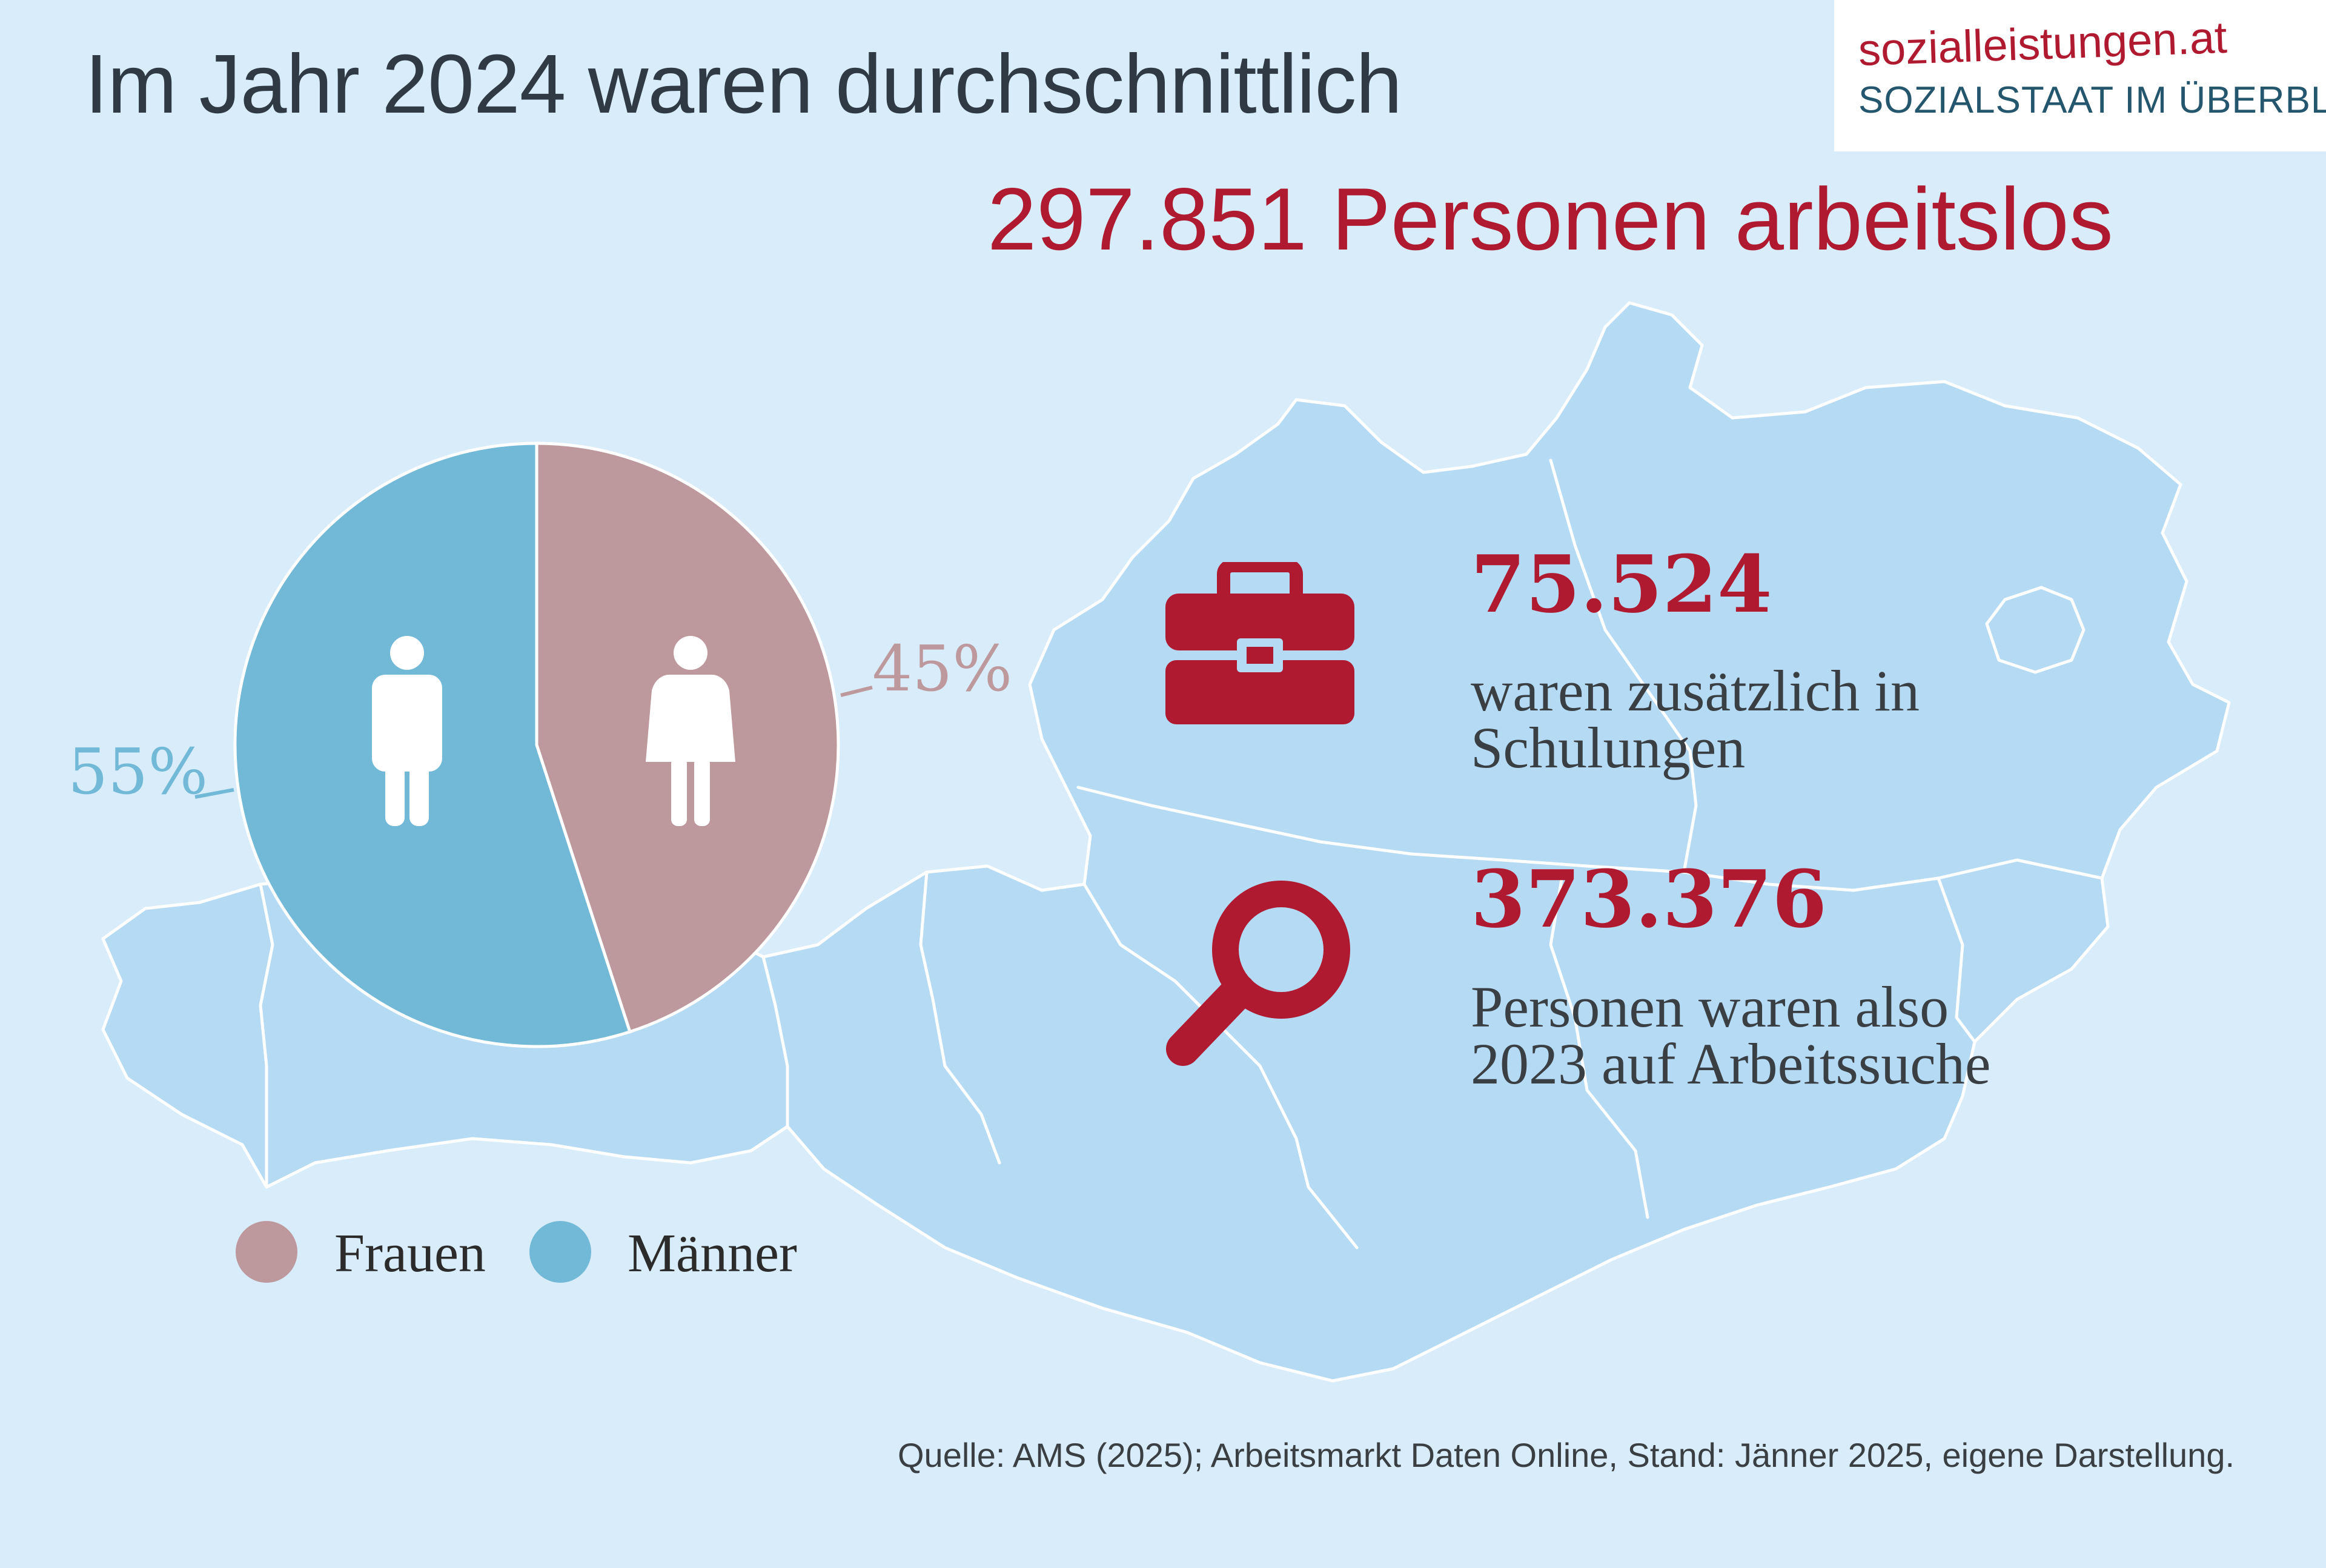  What do you see at coordinates (1550, 219) in the screenshot?
I see `page-subtitle: 297.851 Personen arbeitslos` at bounding box center [1550, 219].